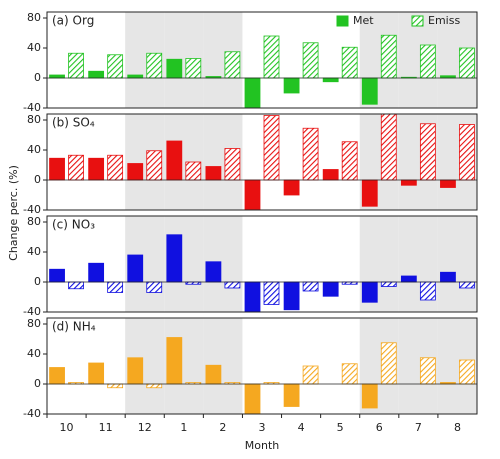 The width and height of the screenshot is (500, 459). Describe the element at coordinates (301, 427) in the screenshot. I see `x-tick-label: 4` at that location.